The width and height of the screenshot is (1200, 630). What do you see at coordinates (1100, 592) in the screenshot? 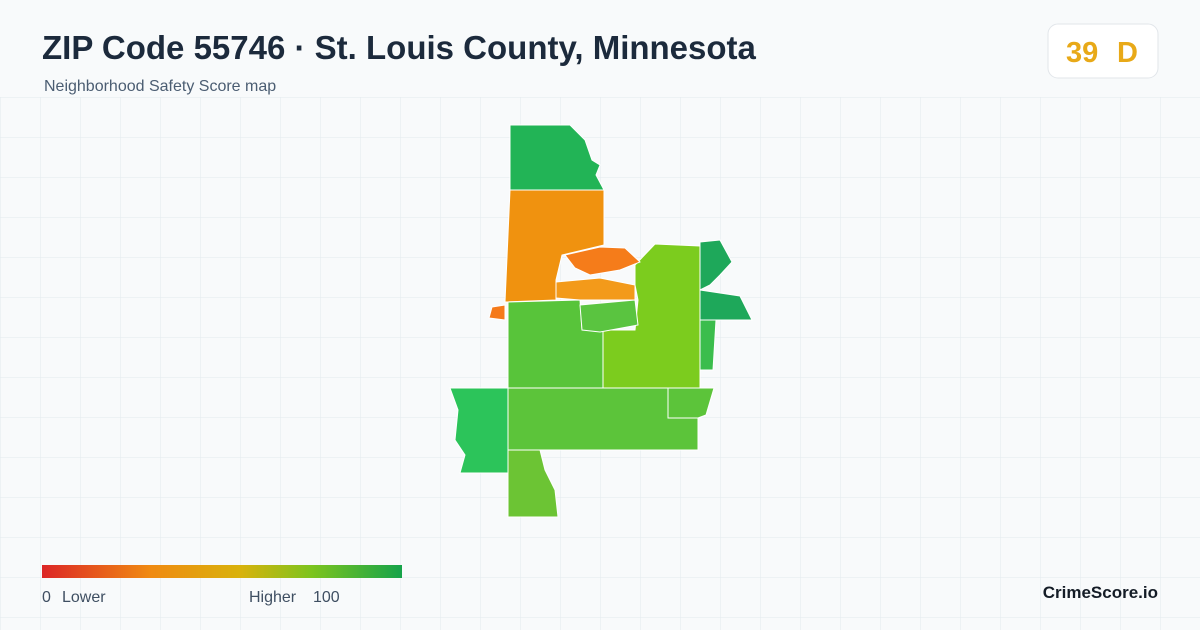
I see `brand: CrimeScore.io` at bounding box center [1100, 592].